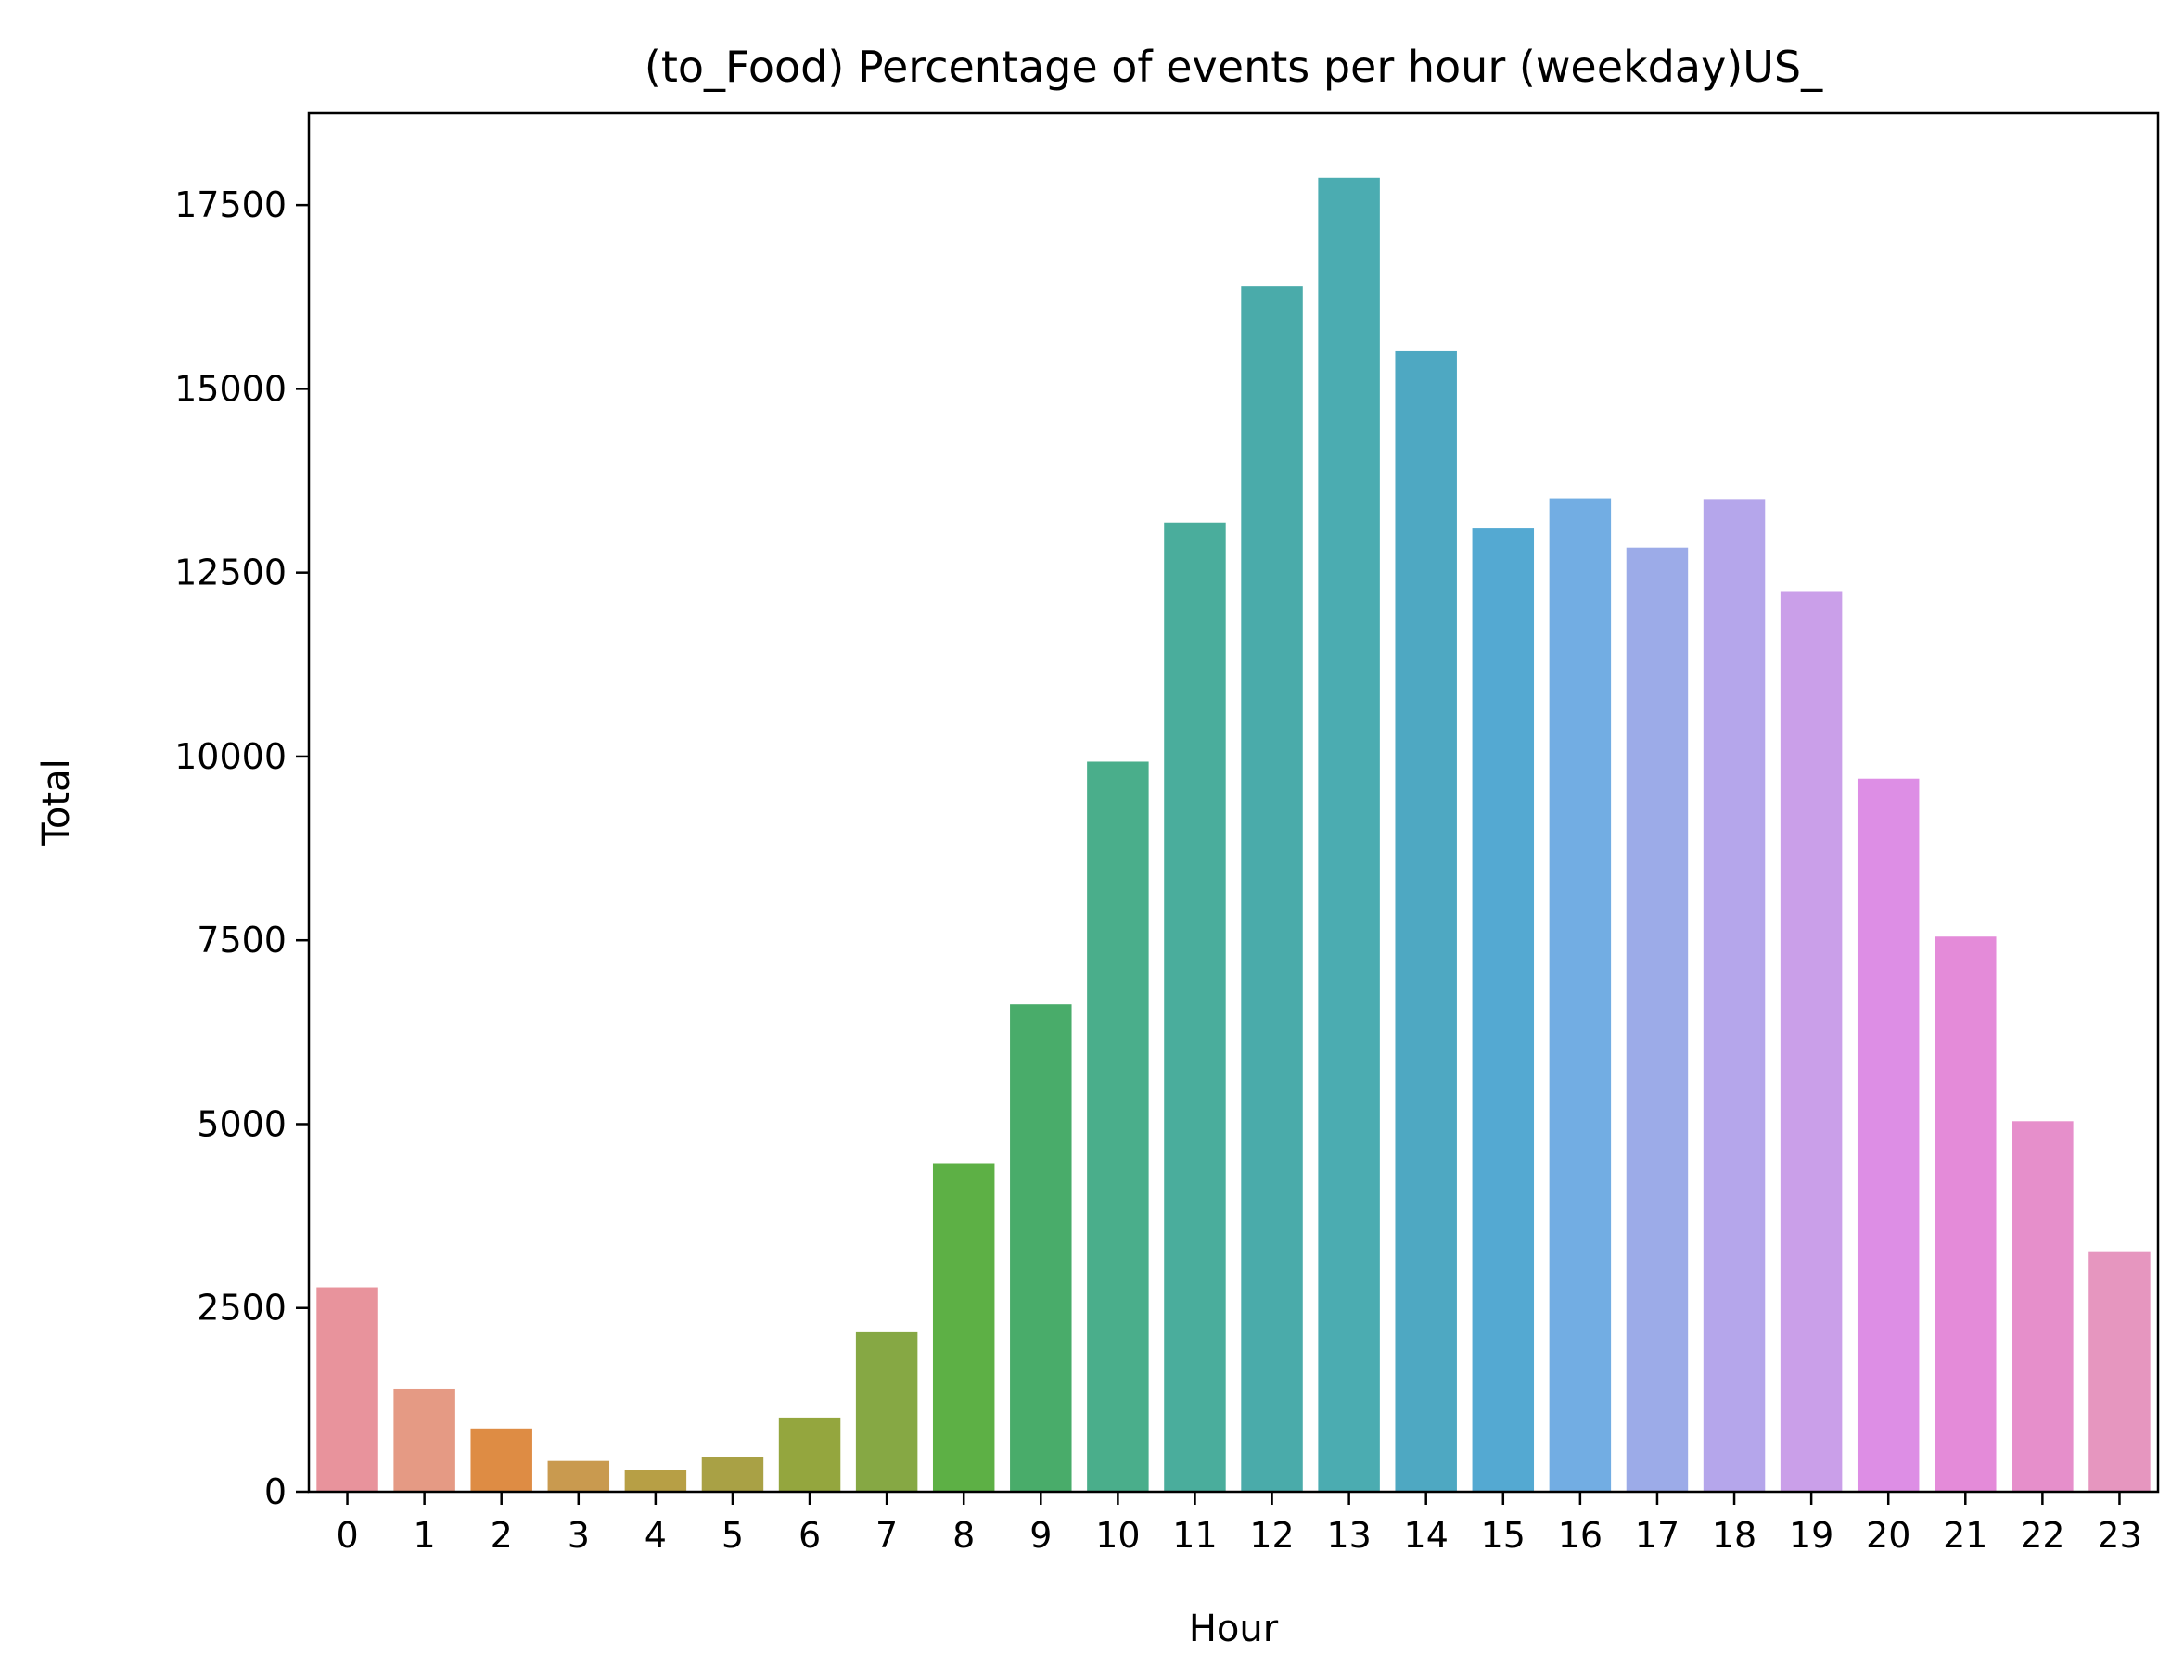  What do you see at coordinates (502, 1535) in the screenshot?
I see `x-tick-label: 2` at bounding box center [502, 1535].